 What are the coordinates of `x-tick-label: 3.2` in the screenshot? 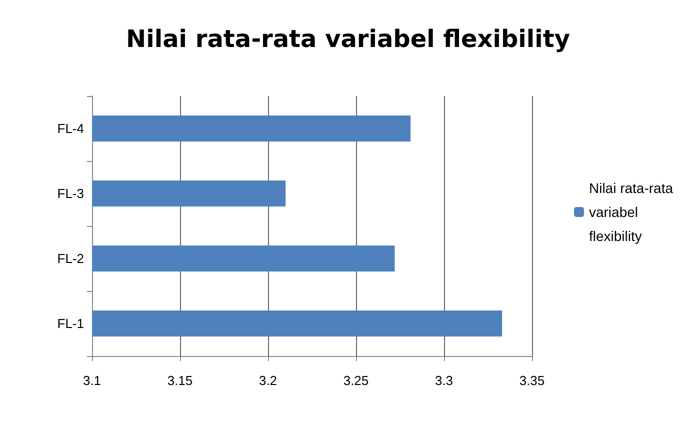 It's located at (268, 380).